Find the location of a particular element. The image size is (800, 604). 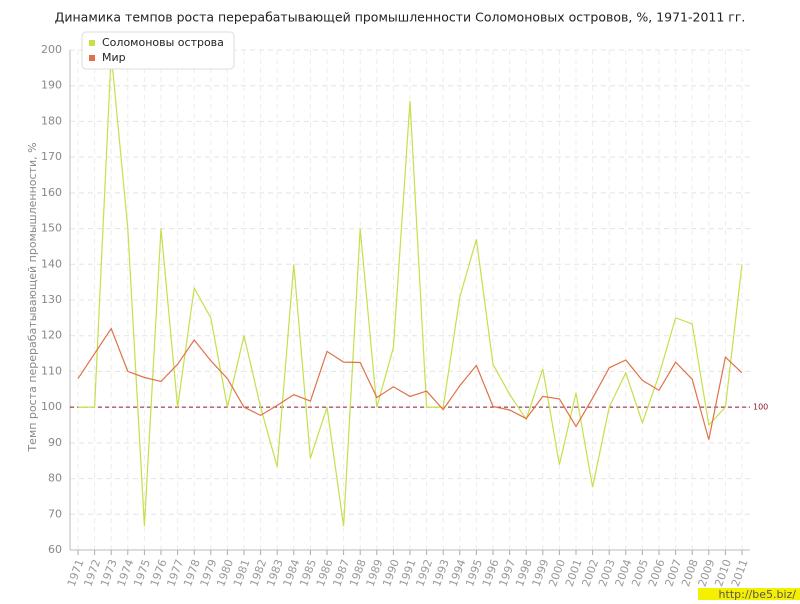

watermark: http://be5.biz/ is located at coordinates (758, 594).